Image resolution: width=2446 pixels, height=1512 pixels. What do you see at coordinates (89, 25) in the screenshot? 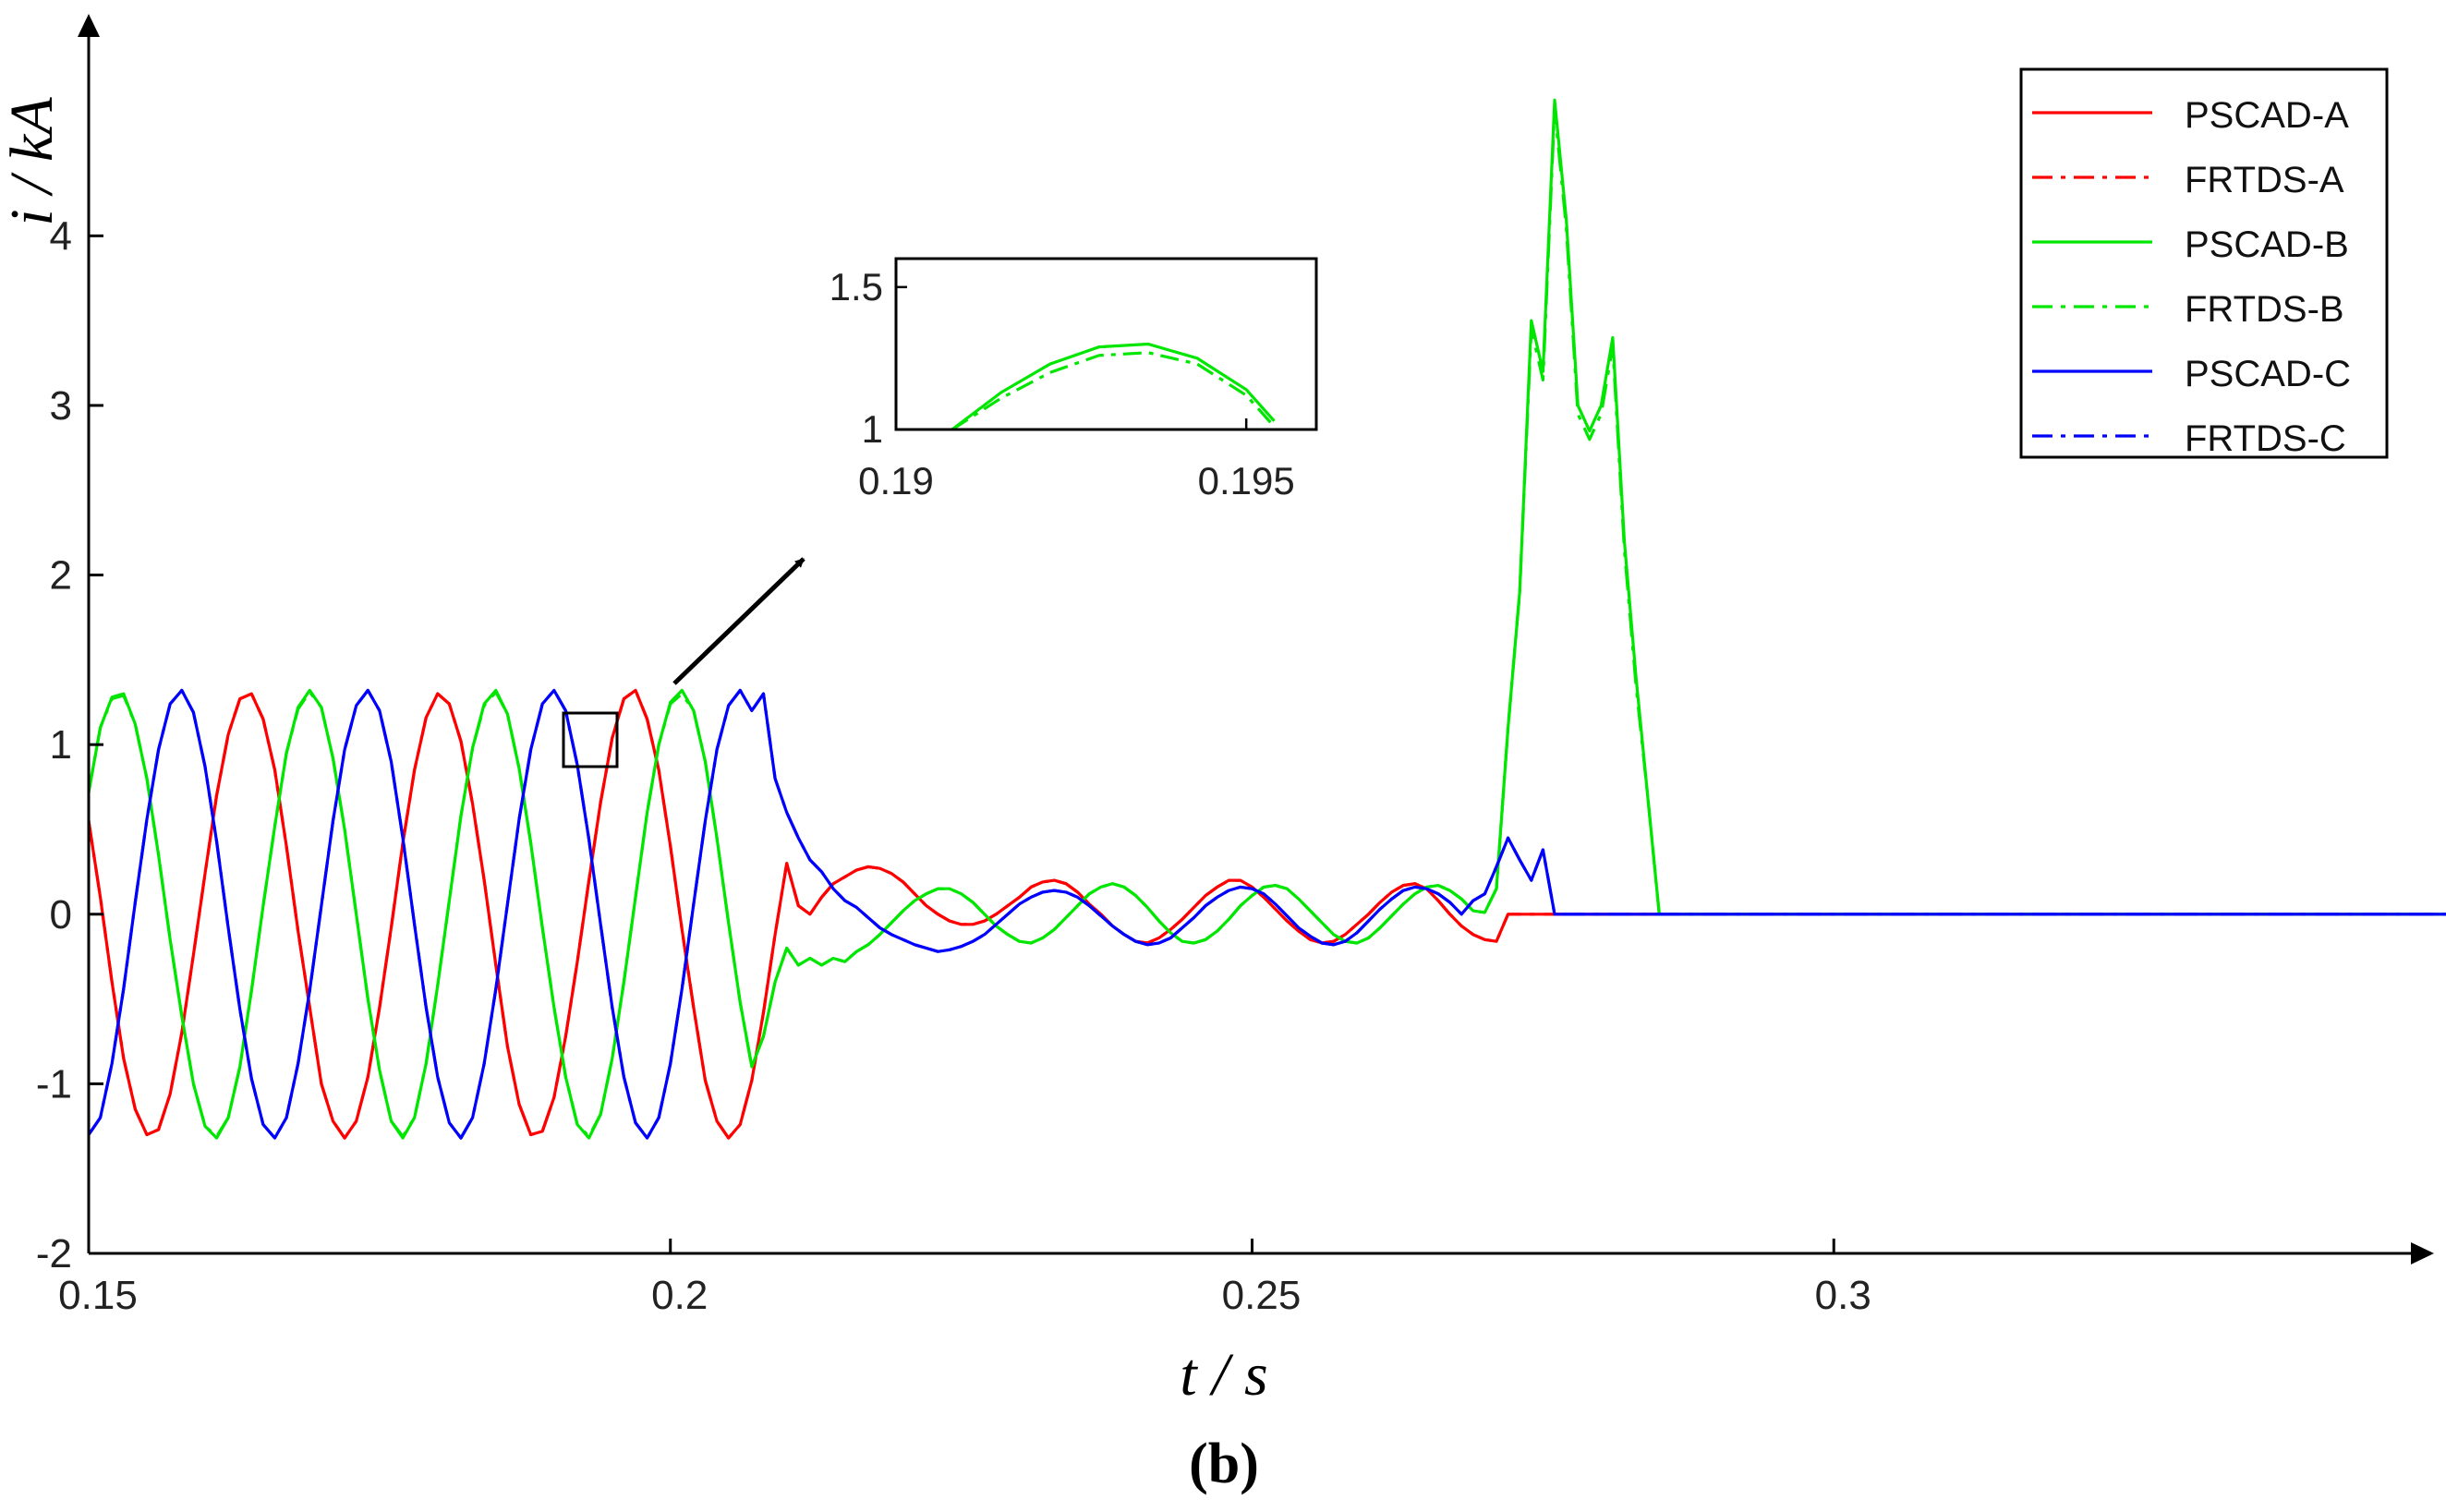
I see `y-axis-arrow` at bounding box center [89, 25].